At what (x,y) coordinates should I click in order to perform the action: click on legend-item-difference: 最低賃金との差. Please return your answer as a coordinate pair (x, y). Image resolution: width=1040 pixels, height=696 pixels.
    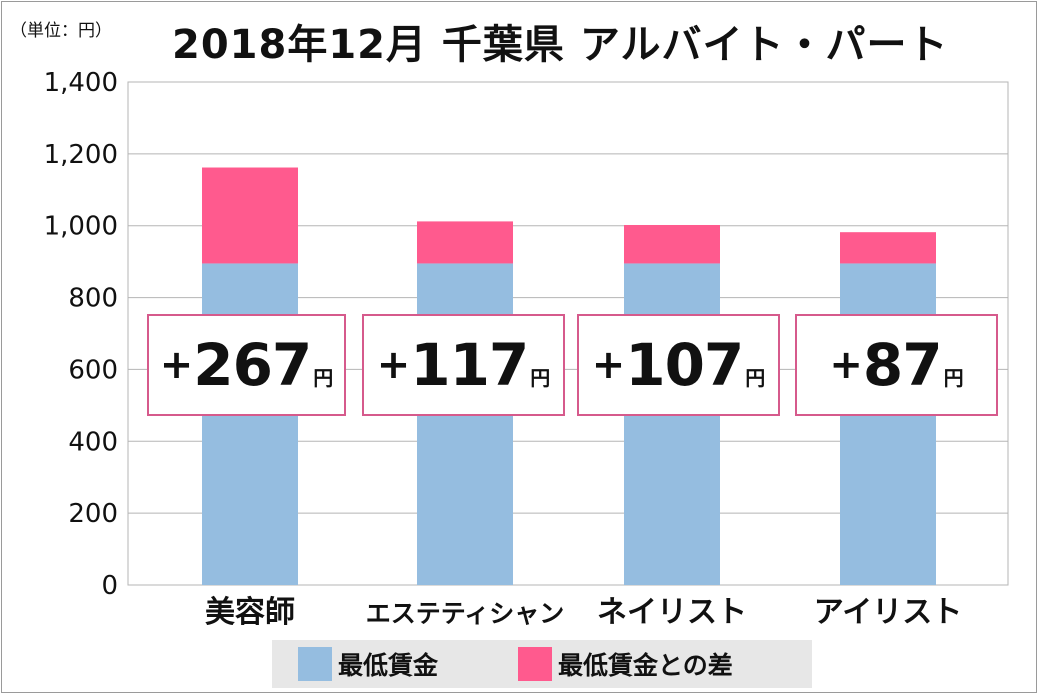
    Looking at the image, I should click on (625, 664).